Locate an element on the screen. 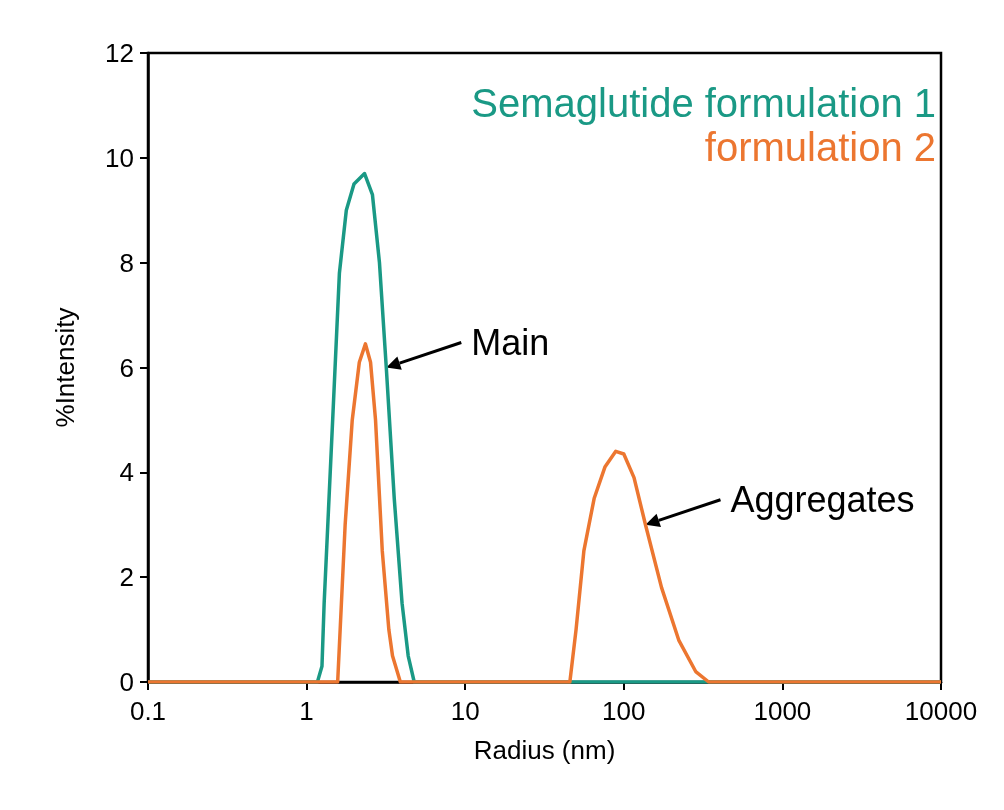  x-tick-label: 10000 is located at coordinates (941, 711).